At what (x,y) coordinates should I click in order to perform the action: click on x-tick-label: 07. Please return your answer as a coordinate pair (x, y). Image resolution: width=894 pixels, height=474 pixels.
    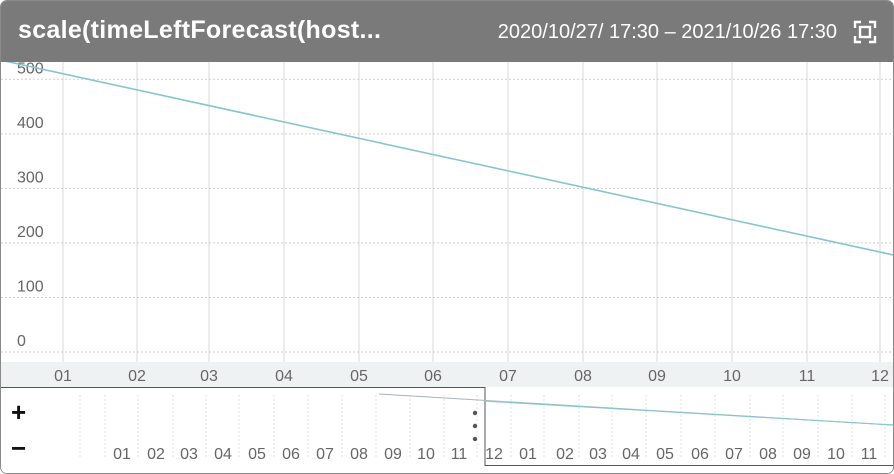
    Looking at the image, I should click on (508, 376).